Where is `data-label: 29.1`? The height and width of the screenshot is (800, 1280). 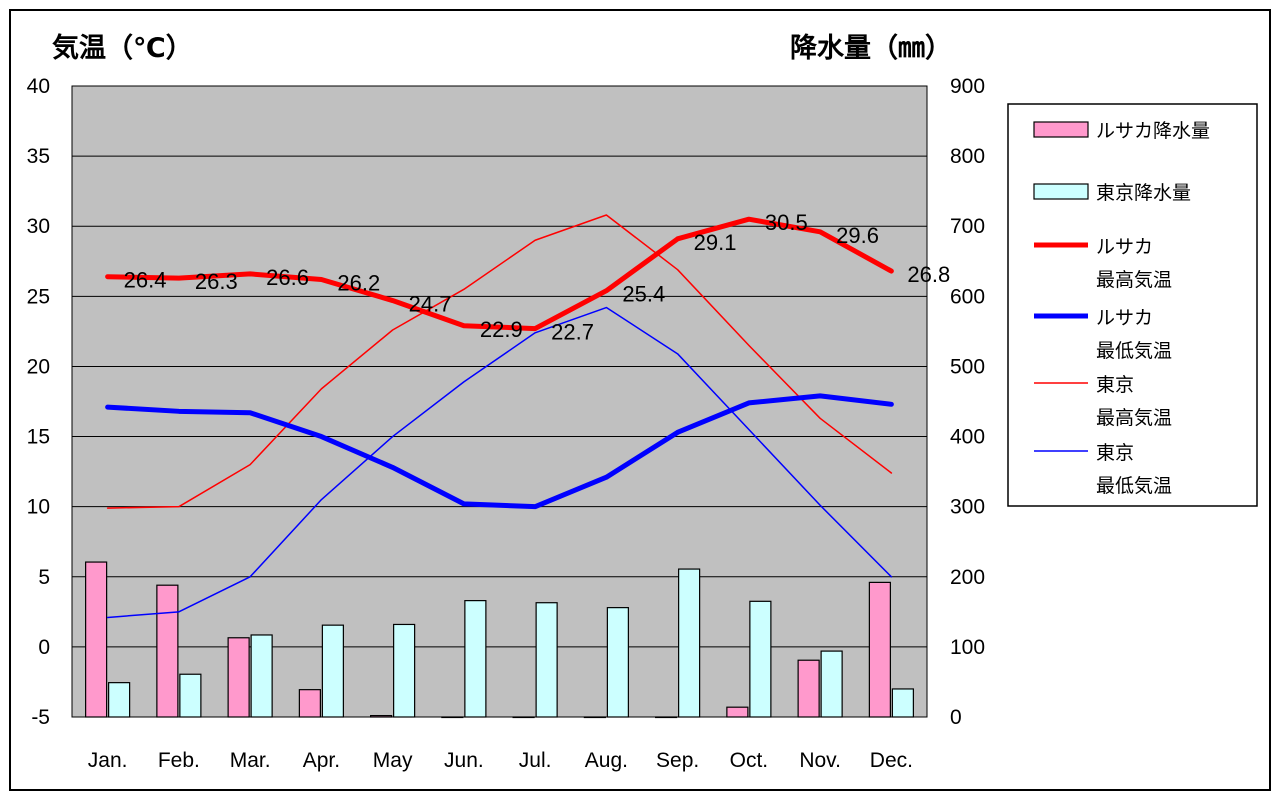 data-label: 29.1 is located at coordinates (715, 242).